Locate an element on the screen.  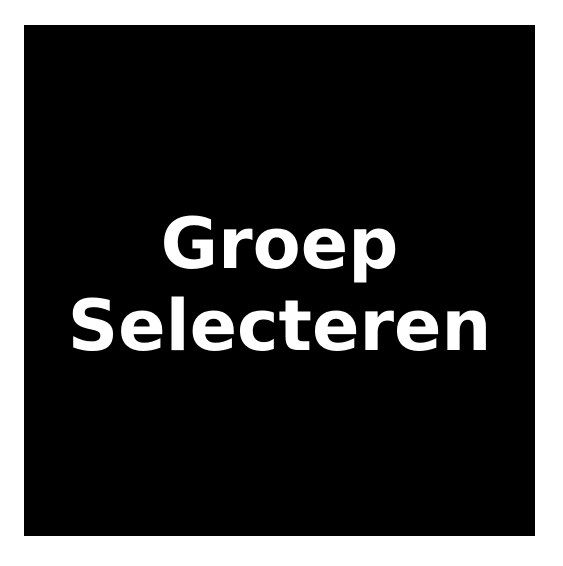
select-group-label-line2: Selecteren is located at coordinates (279, 325).